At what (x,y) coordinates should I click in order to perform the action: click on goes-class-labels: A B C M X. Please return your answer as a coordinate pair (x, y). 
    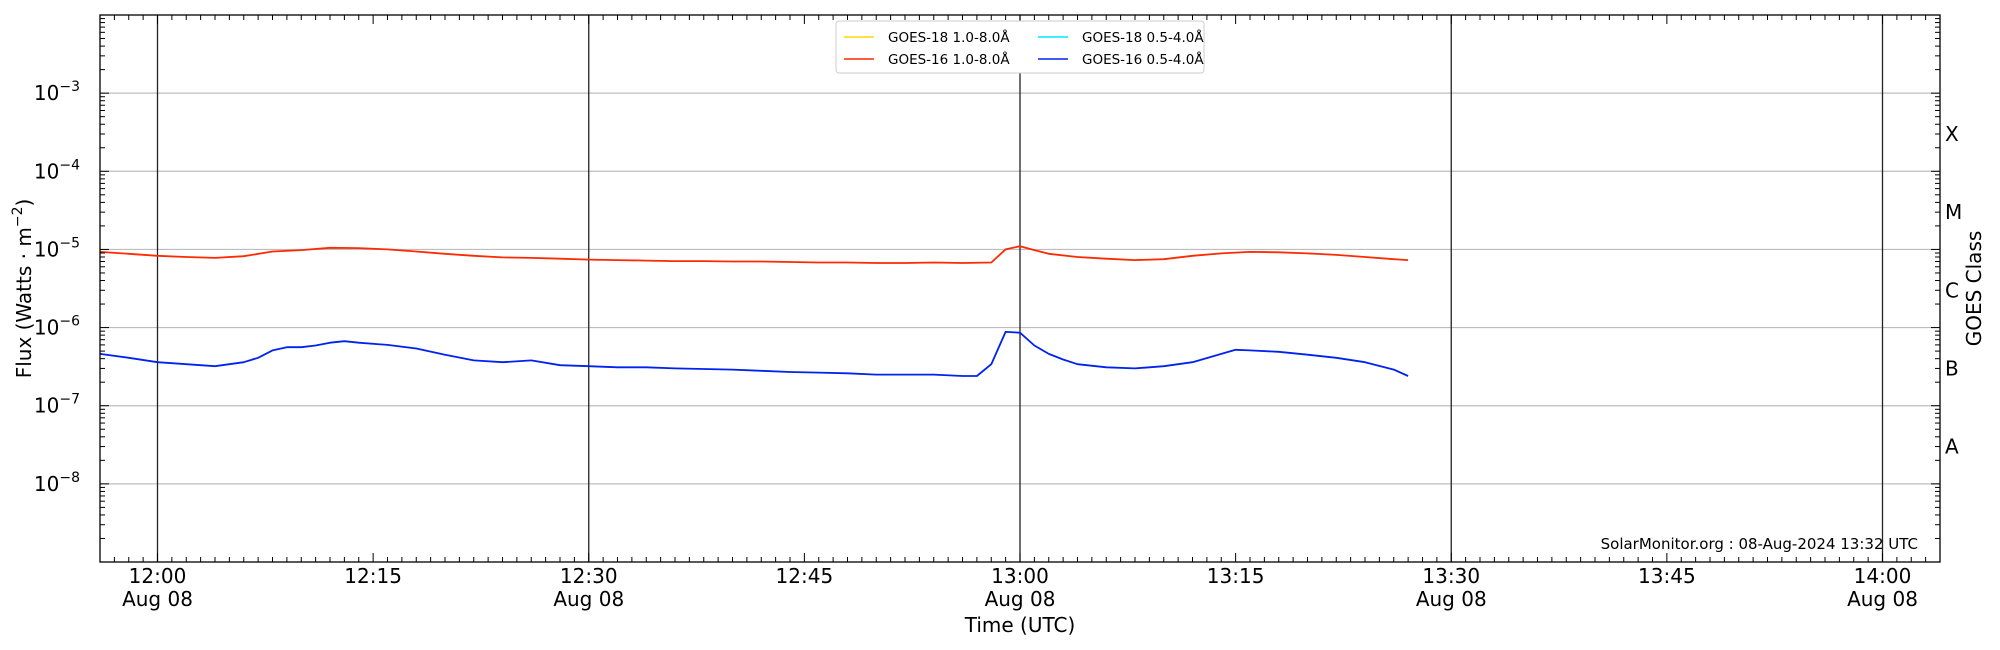
    Looking at the image, I should click on (1953, 290).